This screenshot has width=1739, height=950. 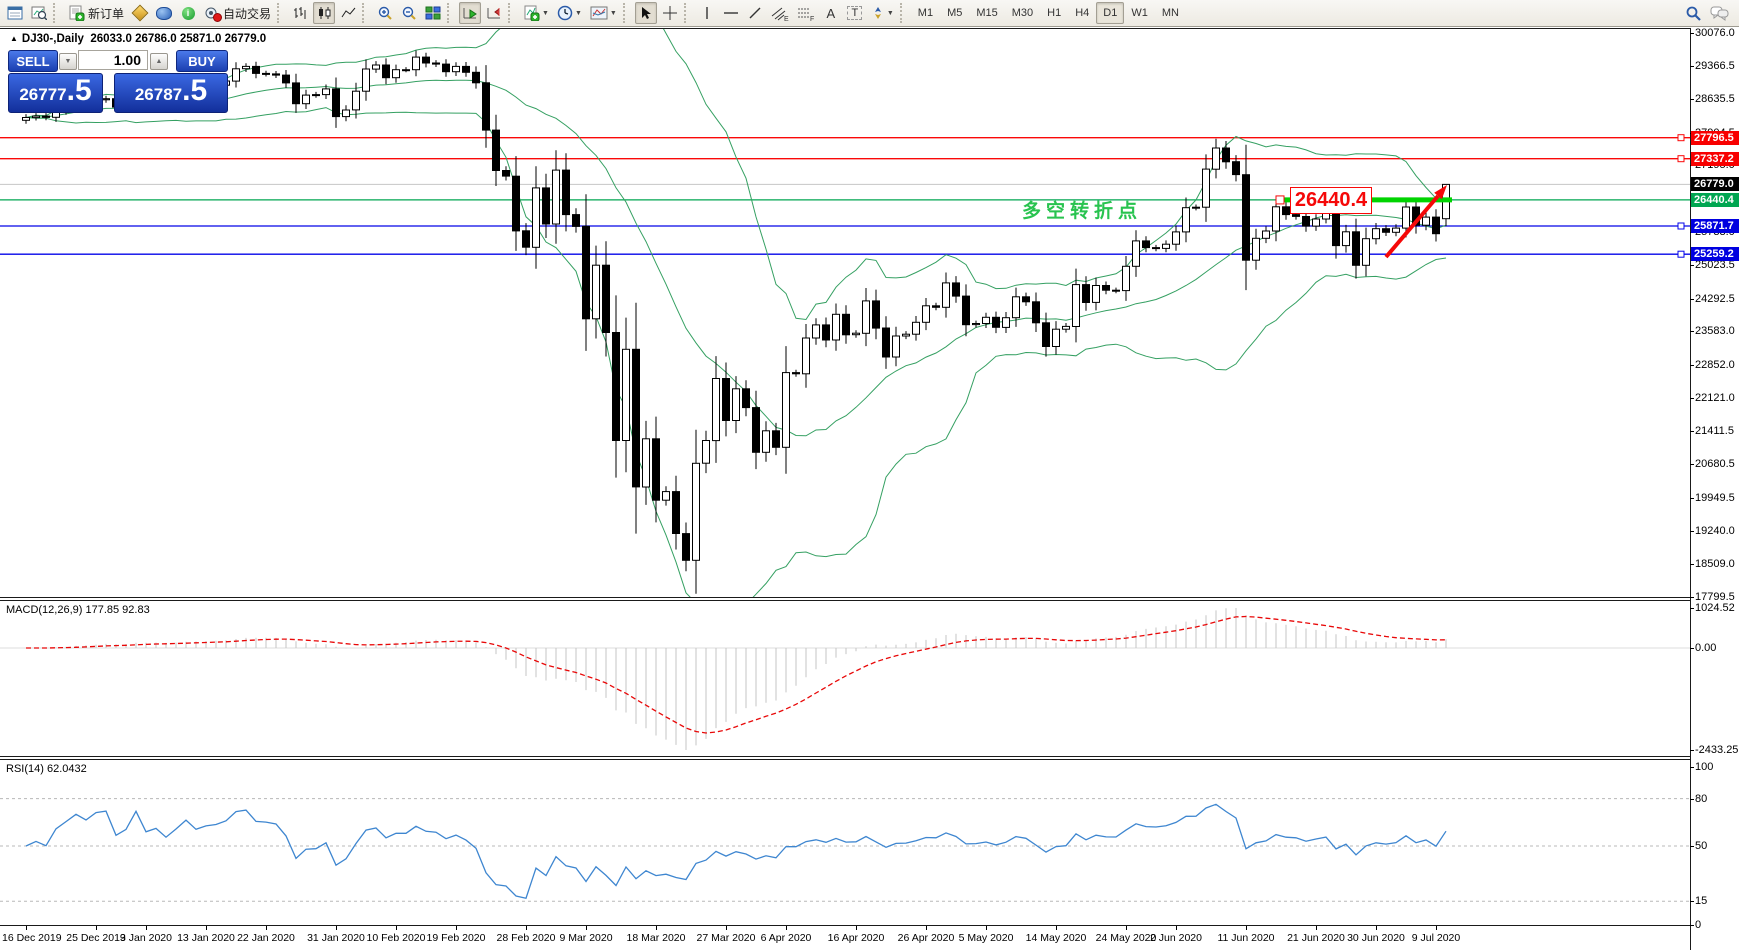 What do you see at coordinates (755, 13) in the screenshot?
I see `trendline-icon` at bounding box center [755, 13].